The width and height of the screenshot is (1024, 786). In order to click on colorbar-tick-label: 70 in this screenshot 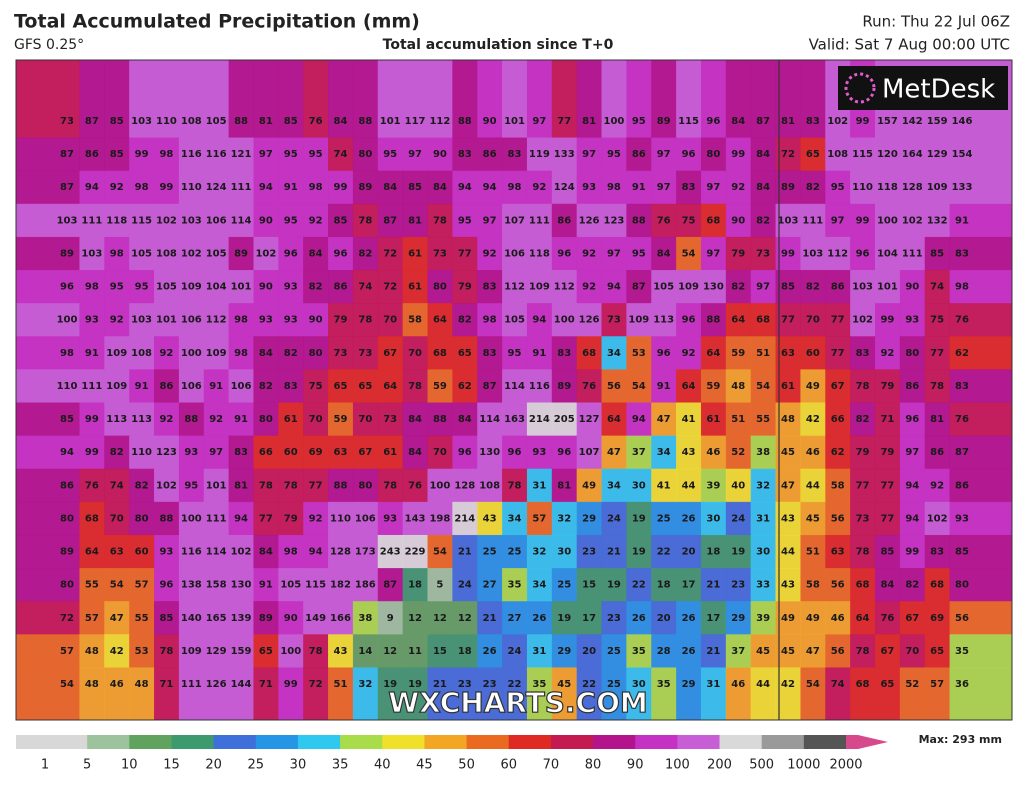, I will do `click(551, 765)`.